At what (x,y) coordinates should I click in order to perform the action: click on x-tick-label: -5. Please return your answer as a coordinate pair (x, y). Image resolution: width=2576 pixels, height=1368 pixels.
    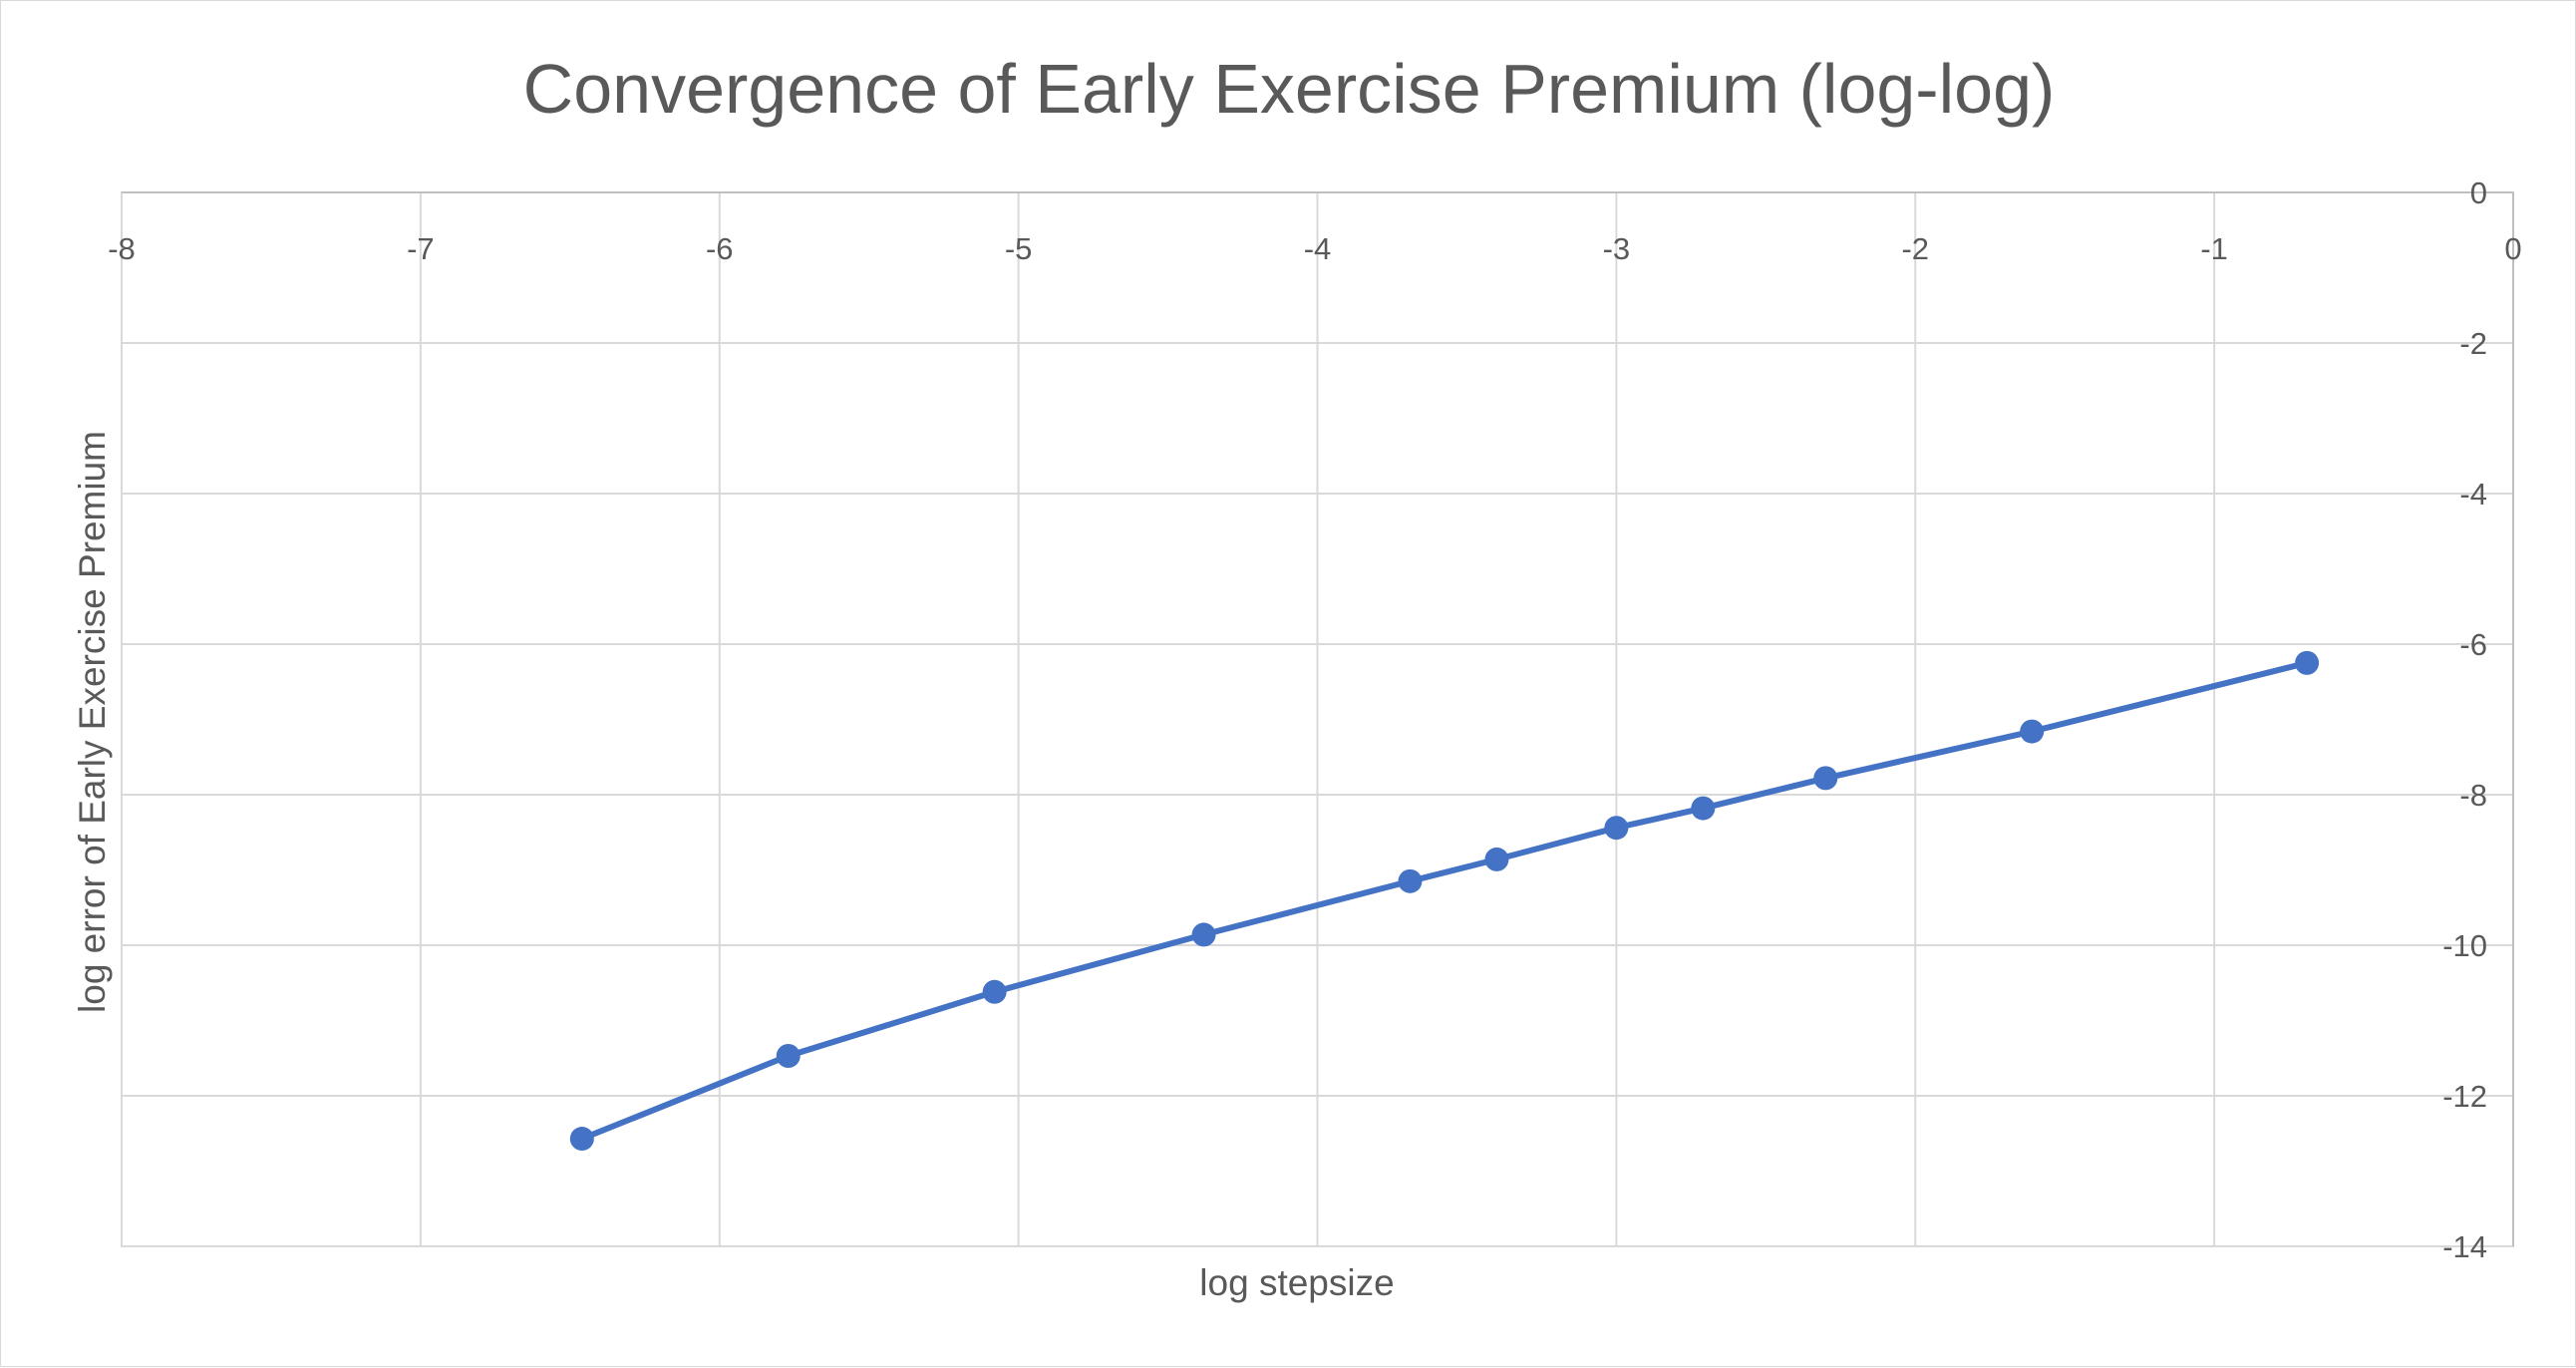
    Looking at the image, I should click on (1019, 249).